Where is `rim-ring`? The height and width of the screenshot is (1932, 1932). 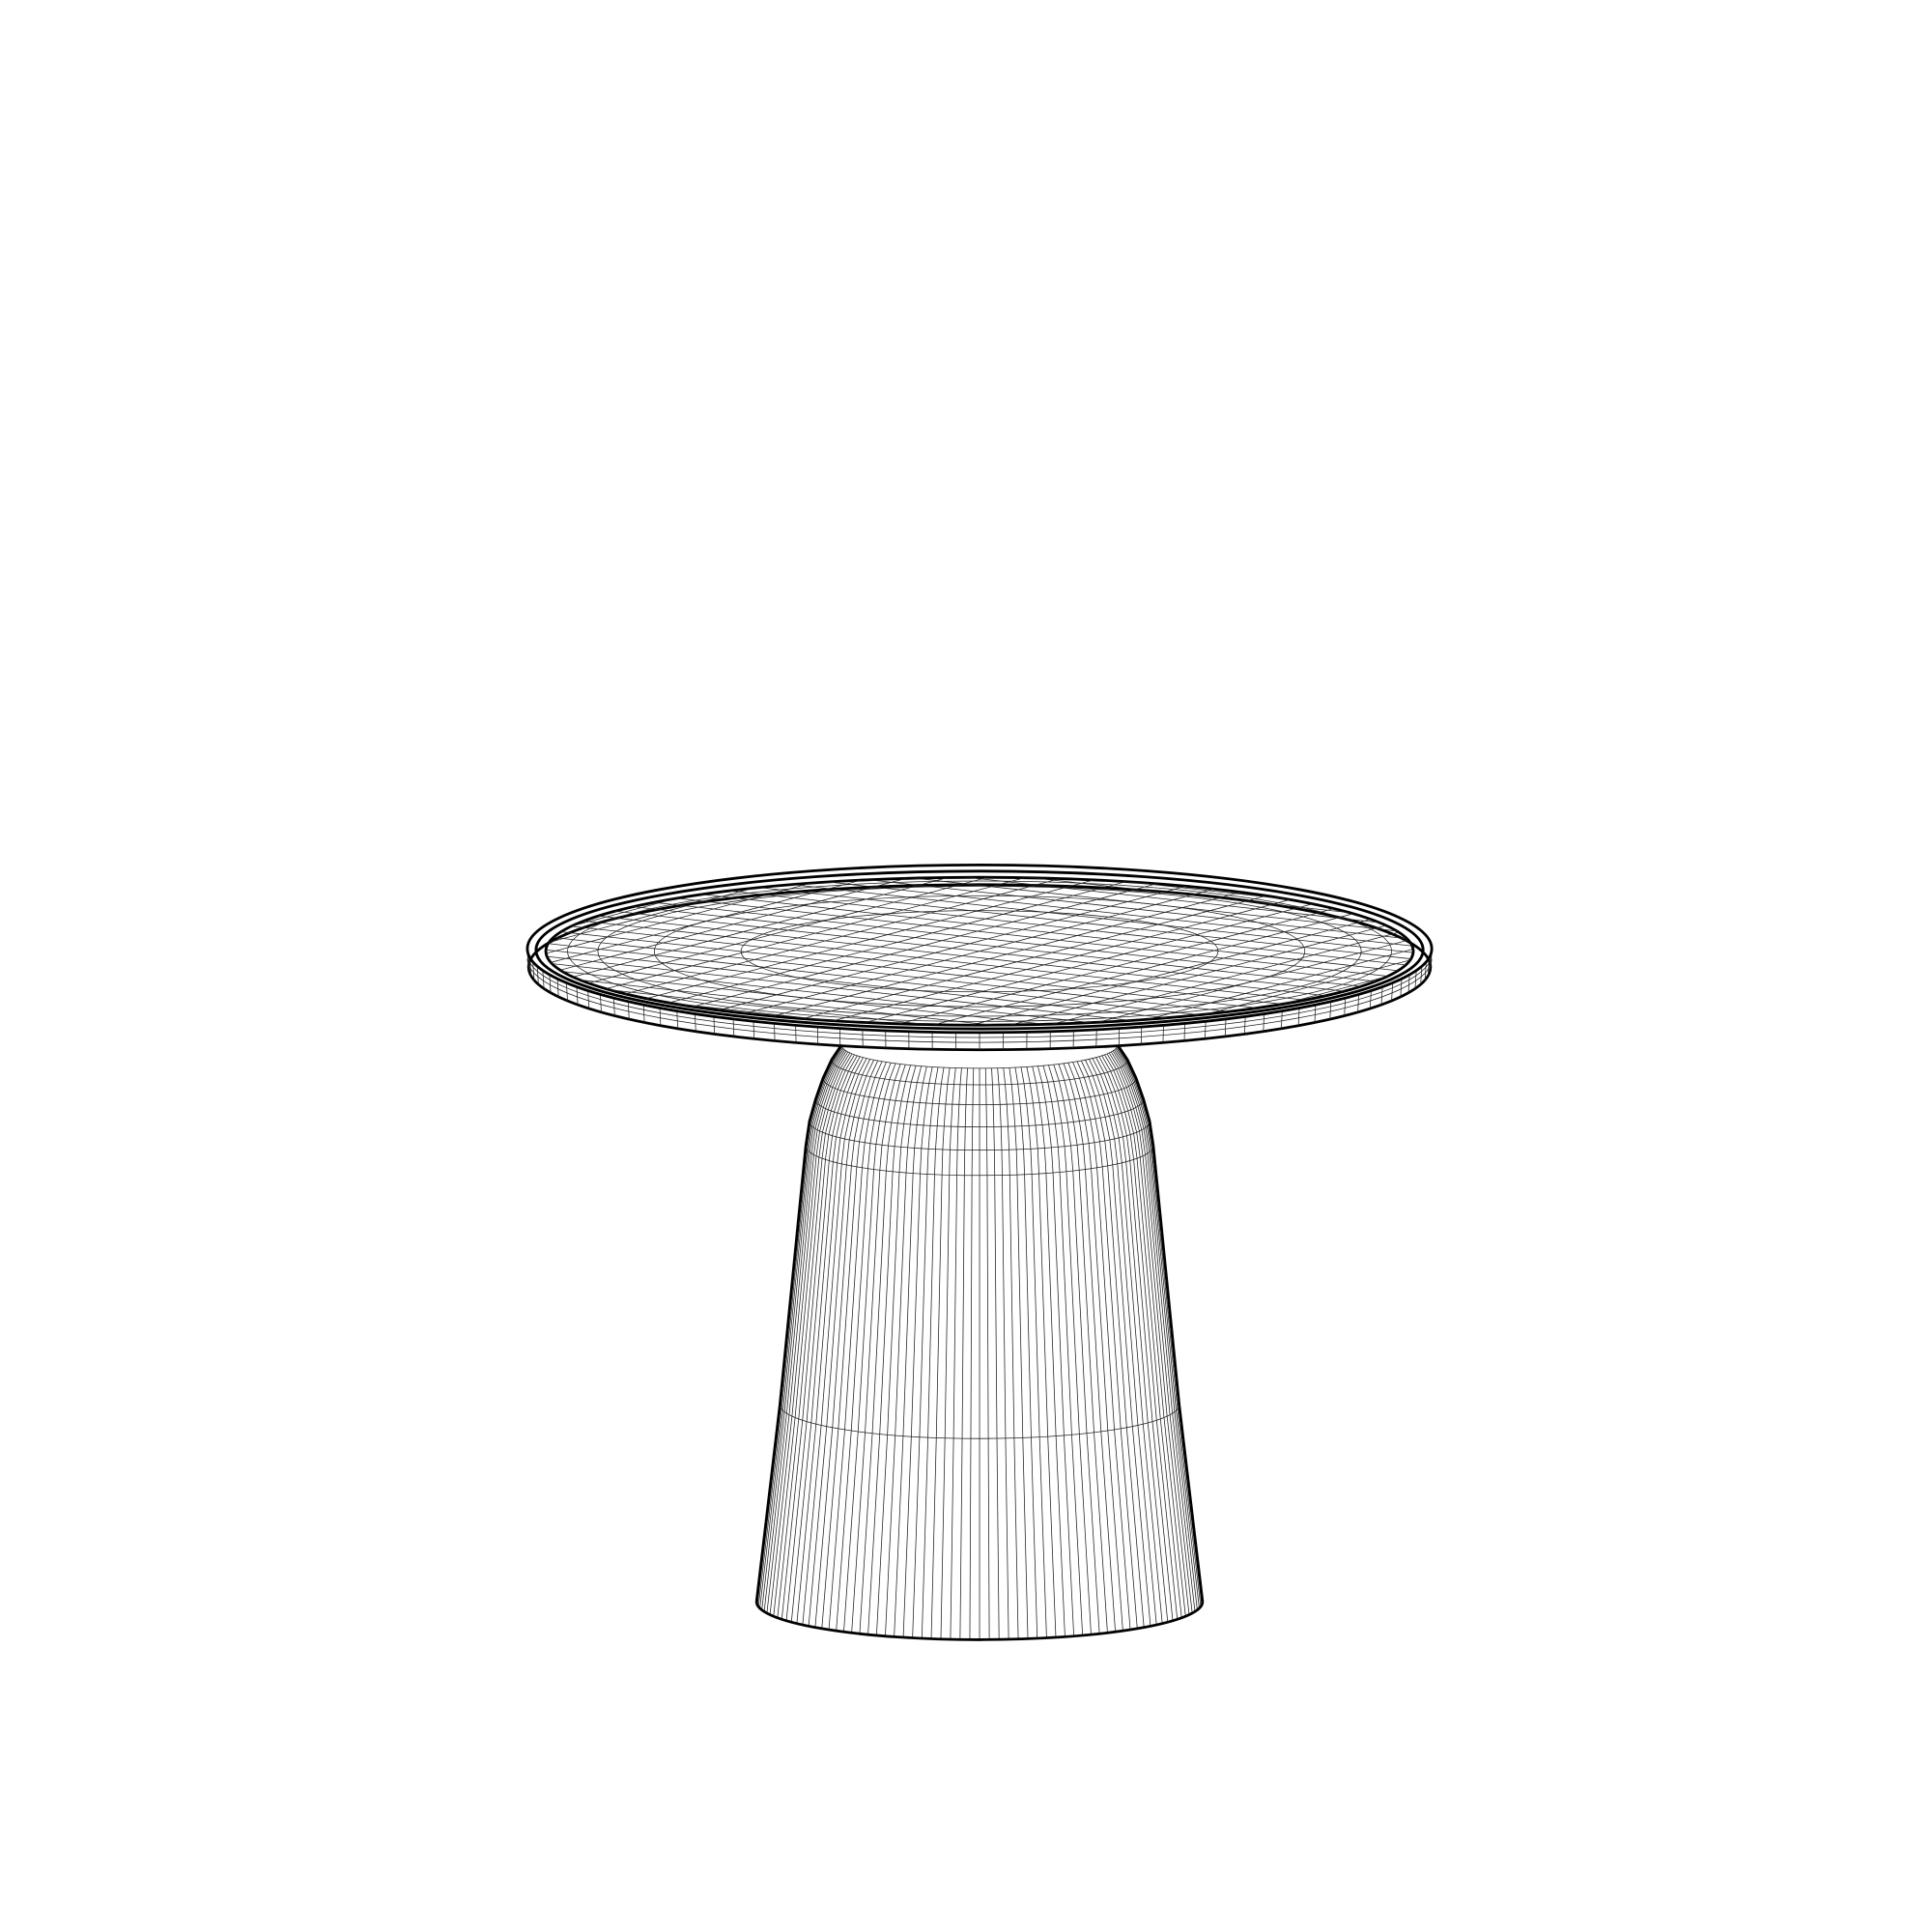
rim-ring is located at coordinates (979, 995).